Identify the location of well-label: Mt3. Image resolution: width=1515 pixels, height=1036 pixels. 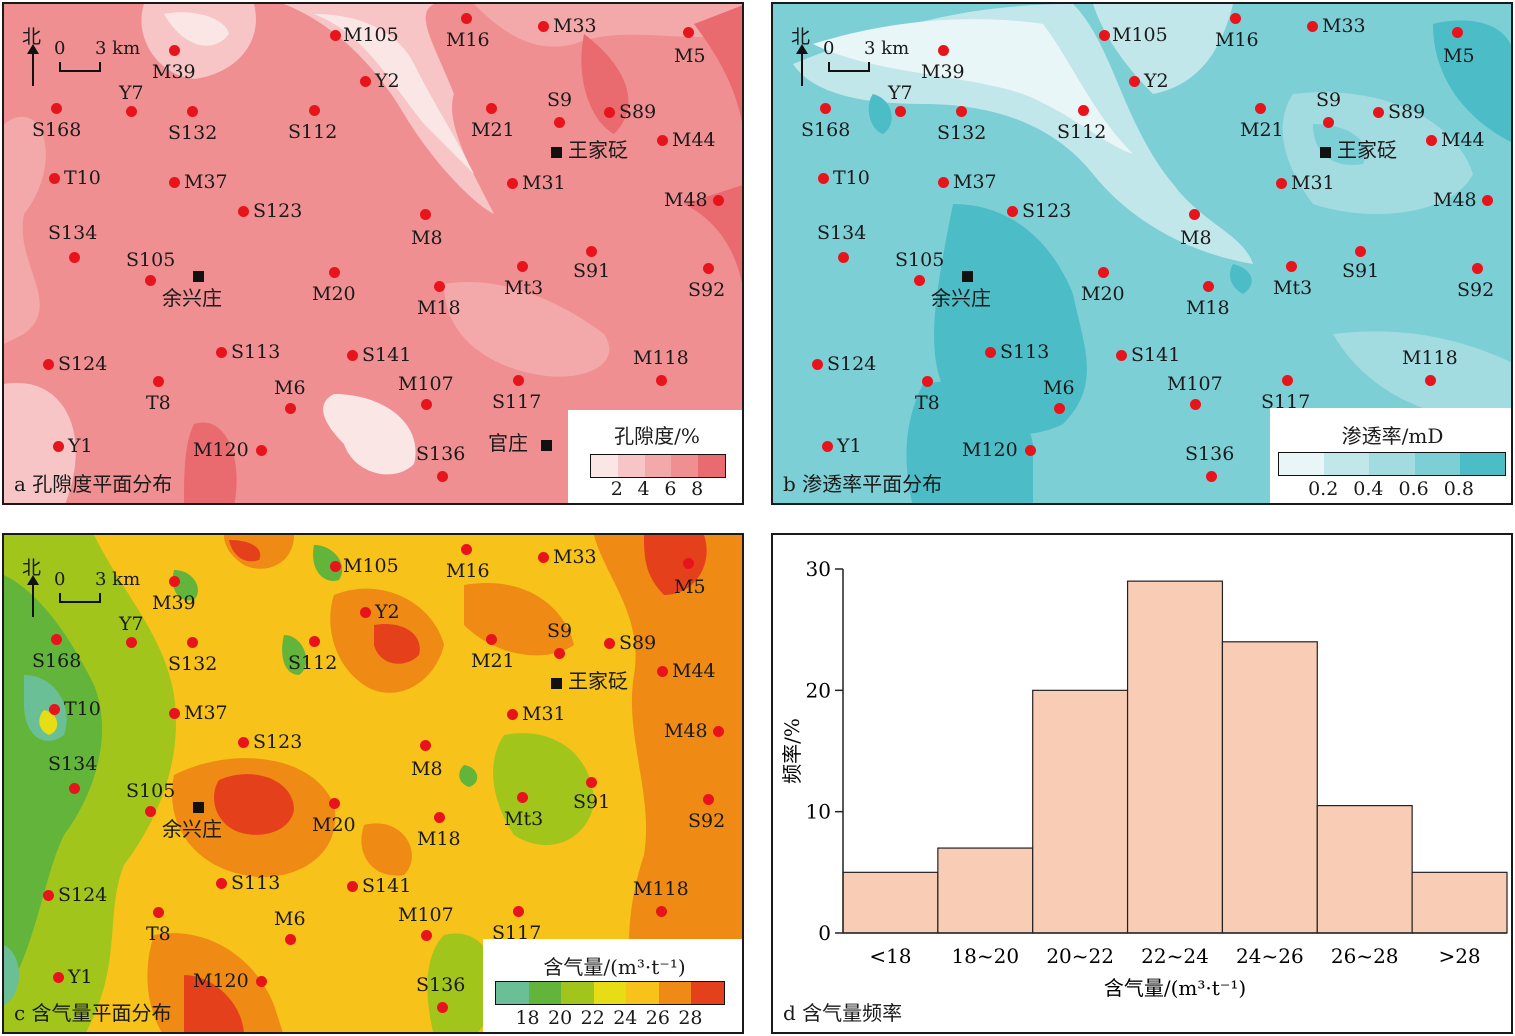
(1293, 288).